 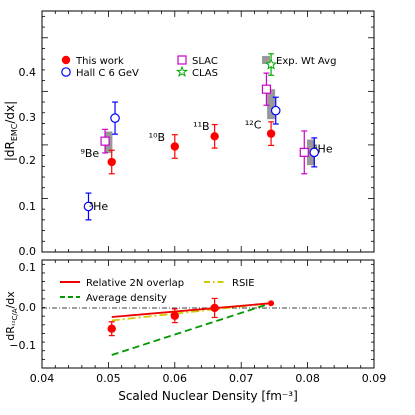 What do you see at coordinates (306, 61) in the screenshot?
I see `legend-label: Exp. Wt Avg` at bounding box center [306, 61].